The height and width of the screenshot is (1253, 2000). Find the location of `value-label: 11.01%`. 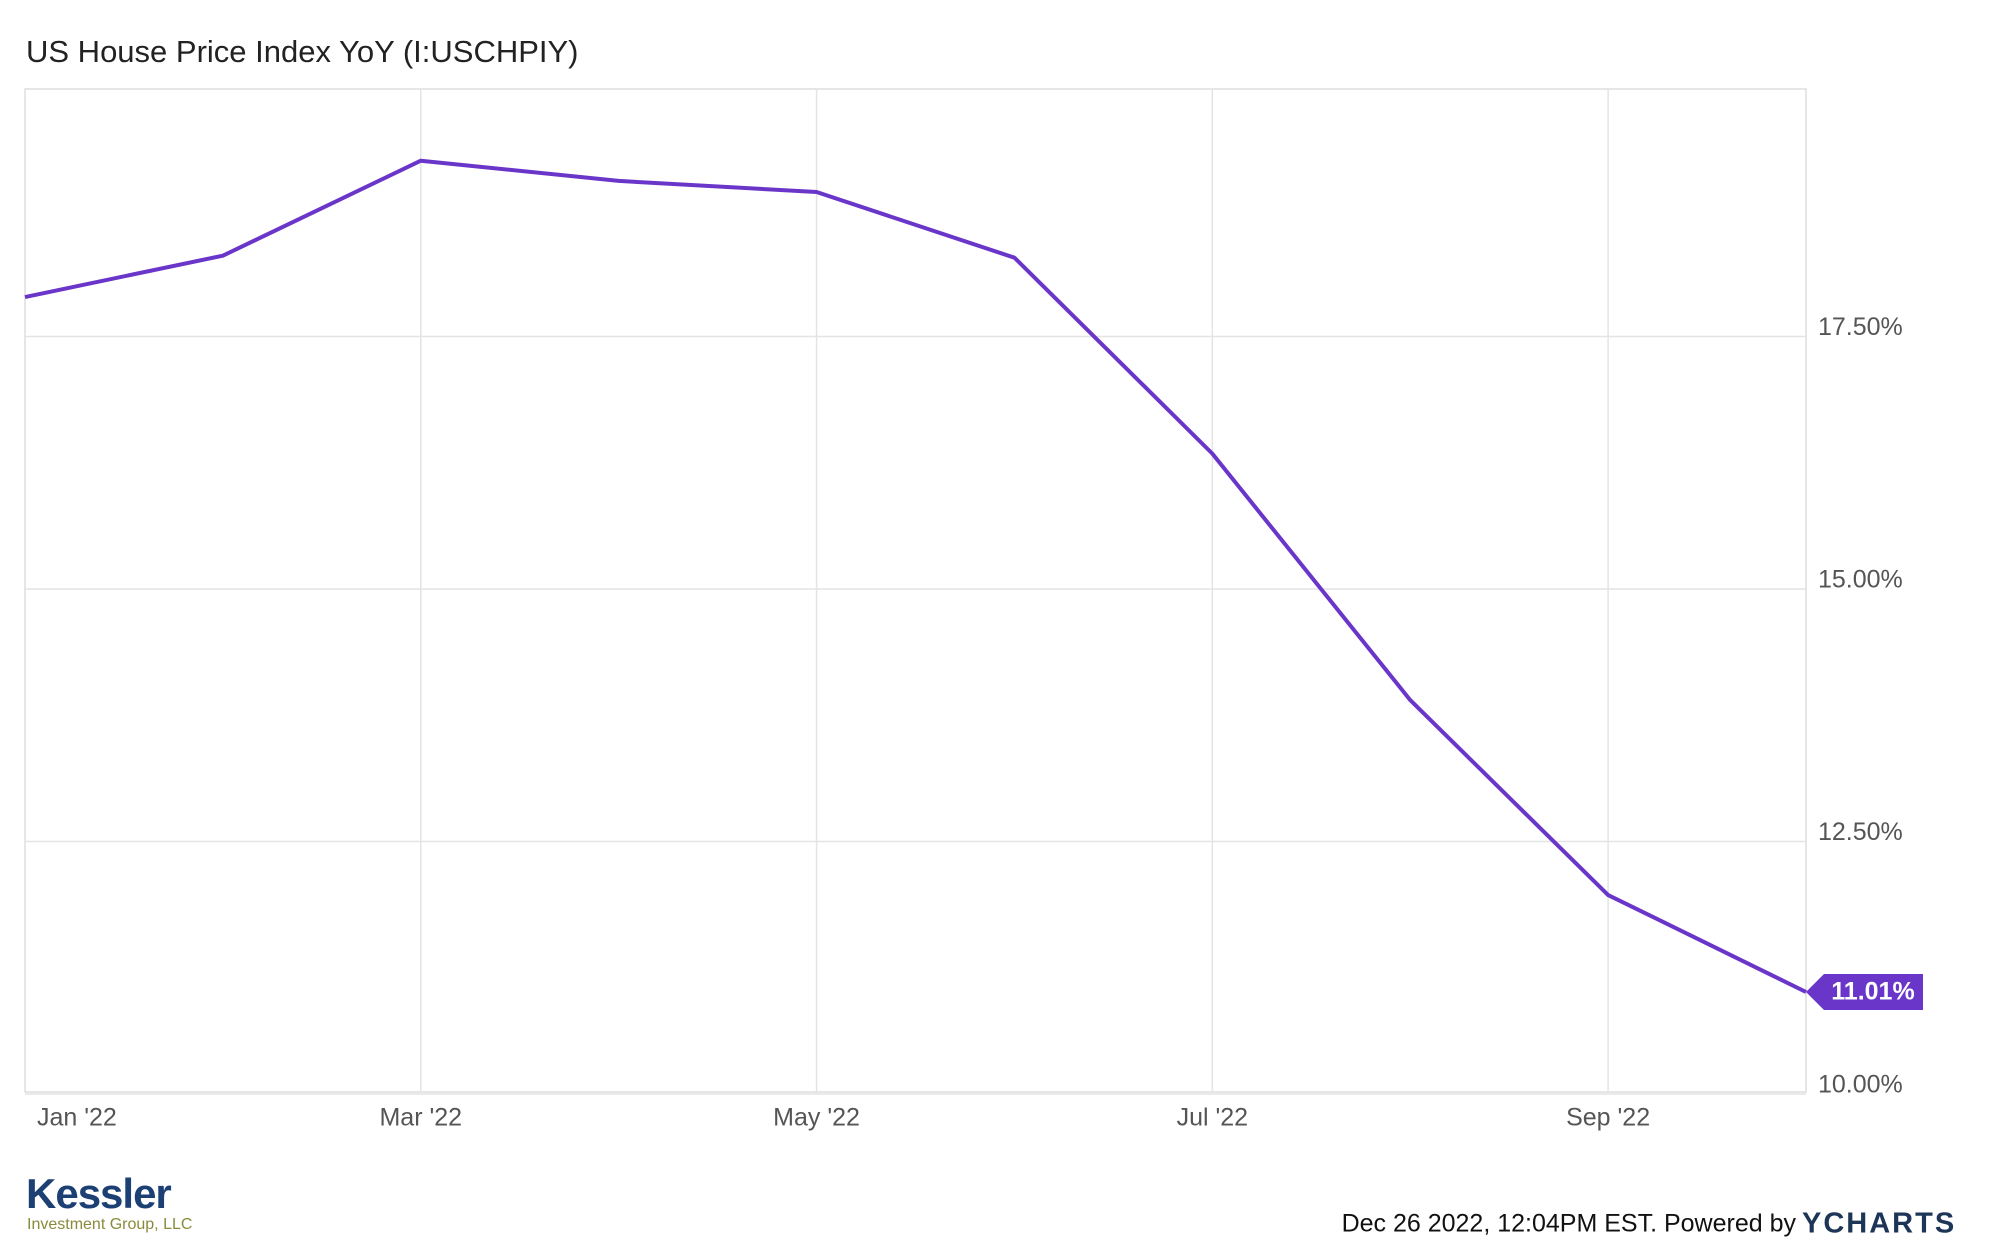

value-label: 11.01% is located at coordinates (1872, 992).